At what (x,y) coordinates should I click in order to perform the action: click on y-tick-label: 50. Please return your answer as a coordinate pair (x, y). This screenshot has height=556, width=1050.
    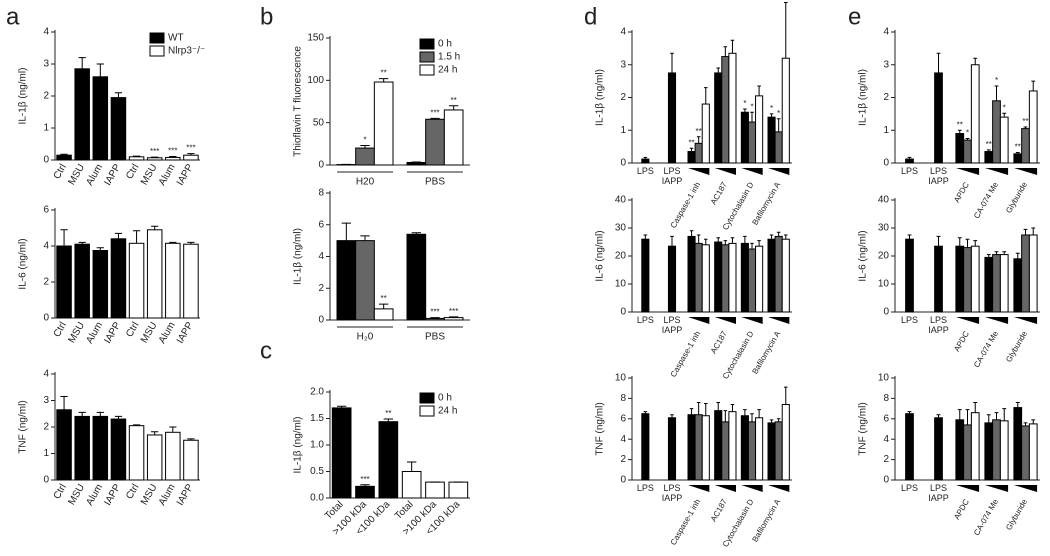
    Looking at the image, I should click on (319, 122).